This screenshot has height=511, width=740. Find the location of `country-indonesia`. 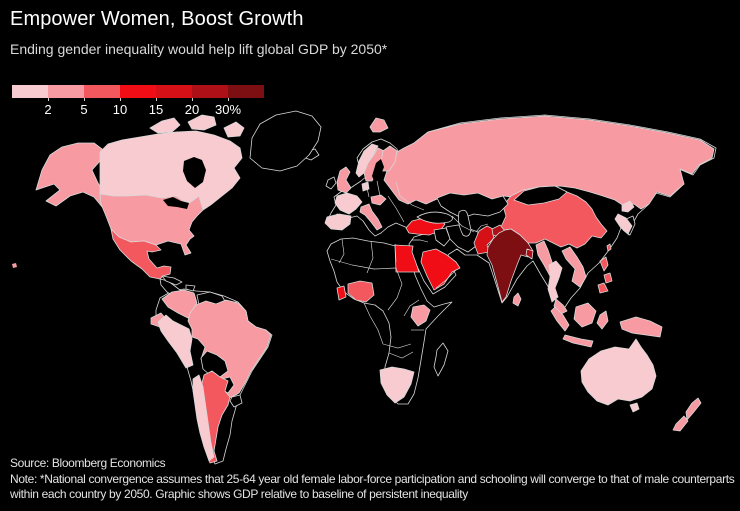

country-indonesia is located at coordinates (579, 325).